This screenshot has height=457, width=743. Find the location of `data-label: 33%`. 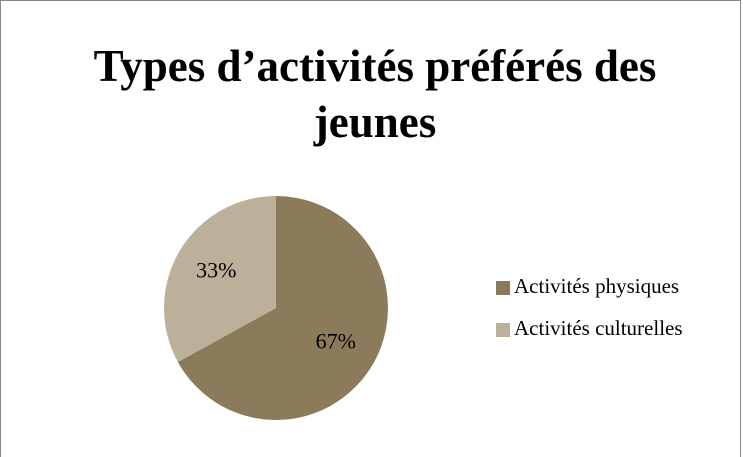

data-label: 33% is located at coordinates (216, 270).